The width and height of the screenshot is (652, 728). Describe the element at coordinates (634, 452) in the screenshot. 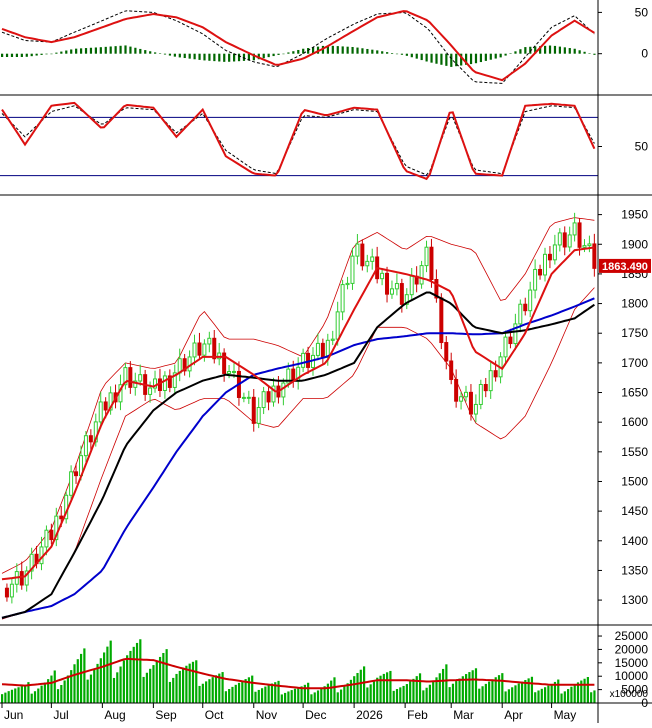

I see `y-tick-label: 1550` at that location.